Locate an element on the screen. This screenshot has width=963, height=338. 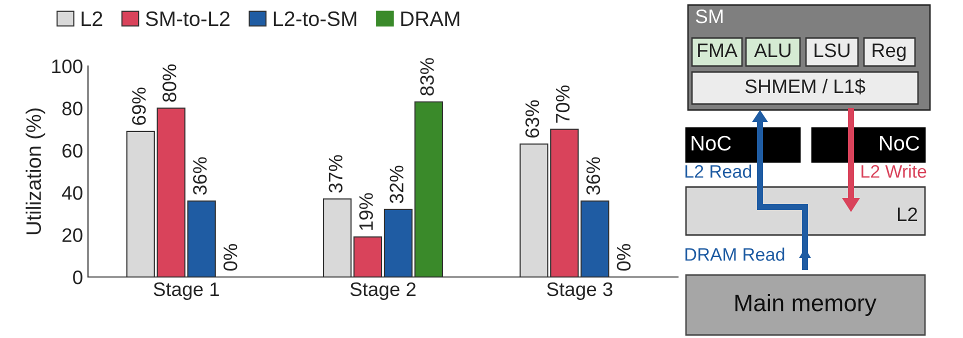
y-tick-label: 40 is located at coordinates (72, 193).